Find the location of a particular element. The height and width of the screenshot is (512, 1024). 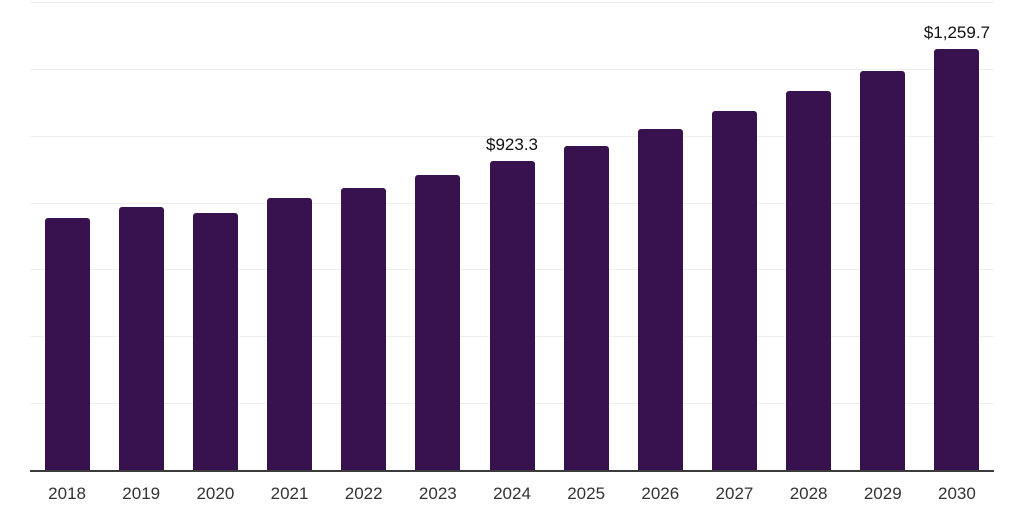

bar-2029 is located at coordinates (883, 270).